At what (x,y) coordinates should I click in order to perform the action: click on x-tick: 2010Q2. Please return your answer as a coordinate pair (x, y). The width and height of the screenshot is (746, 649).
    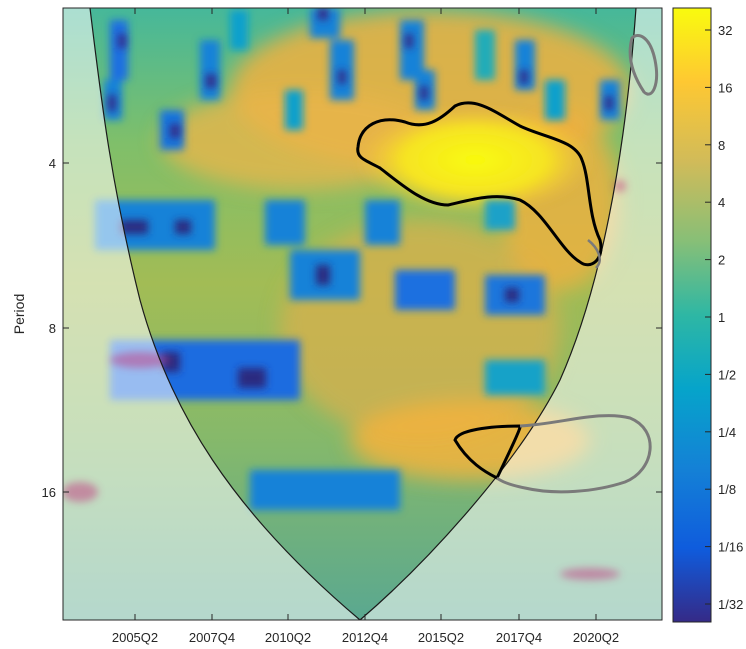
    Looking at the image, I should click on (288, 326).